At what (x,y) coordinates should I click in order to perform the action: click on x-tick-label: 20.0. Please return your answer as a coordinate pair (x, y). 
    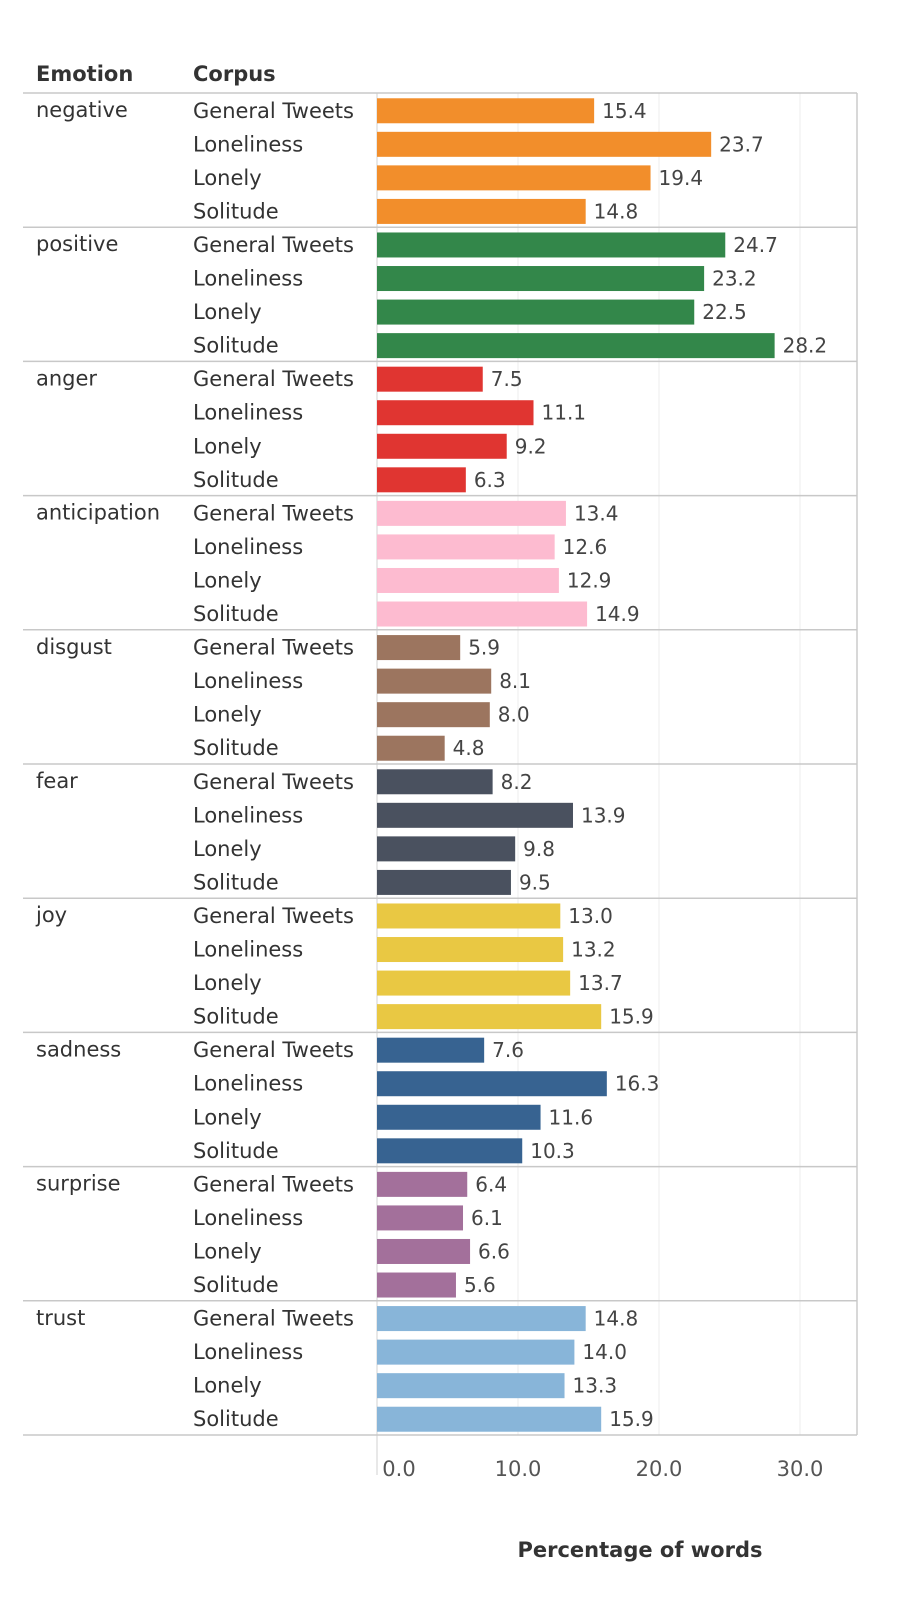
    Looking at the image, I should click on (659, 1469).